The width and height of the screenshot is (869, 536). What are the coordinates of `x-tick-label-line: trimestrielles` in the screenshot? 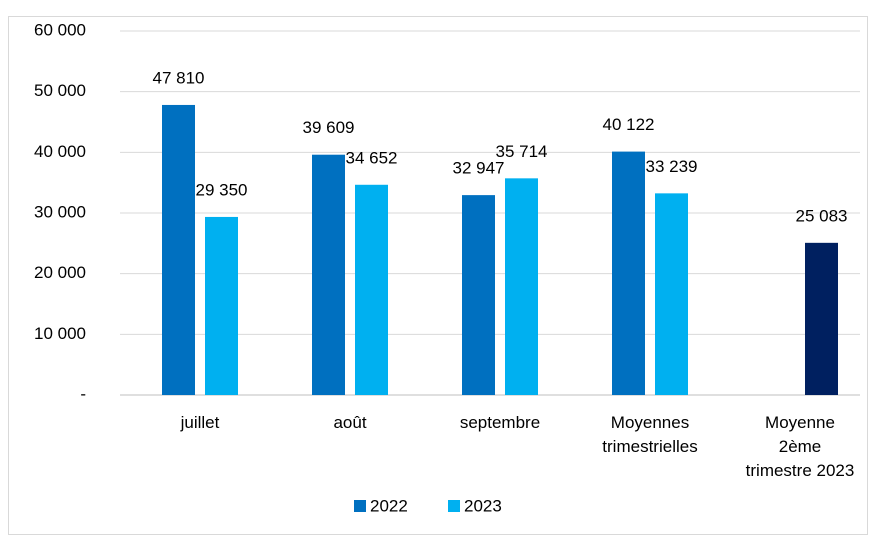 It's located at (649, 446).